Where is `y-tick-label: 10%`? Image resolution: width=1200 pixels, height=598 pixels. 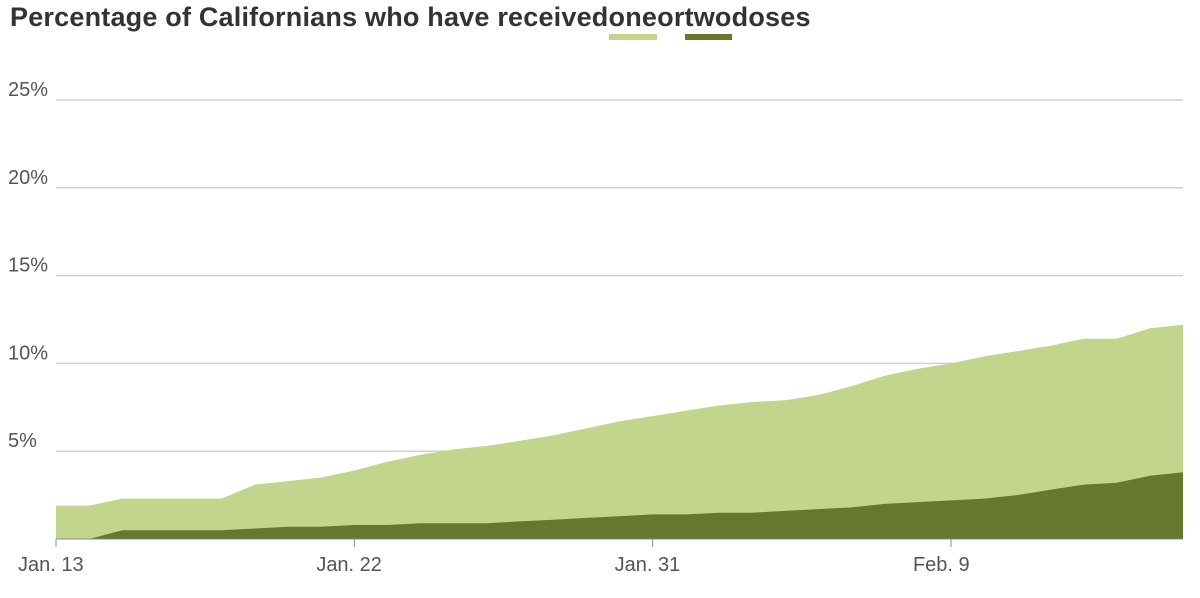
y-tick-label: 10% is located at coordinates (28, 353).